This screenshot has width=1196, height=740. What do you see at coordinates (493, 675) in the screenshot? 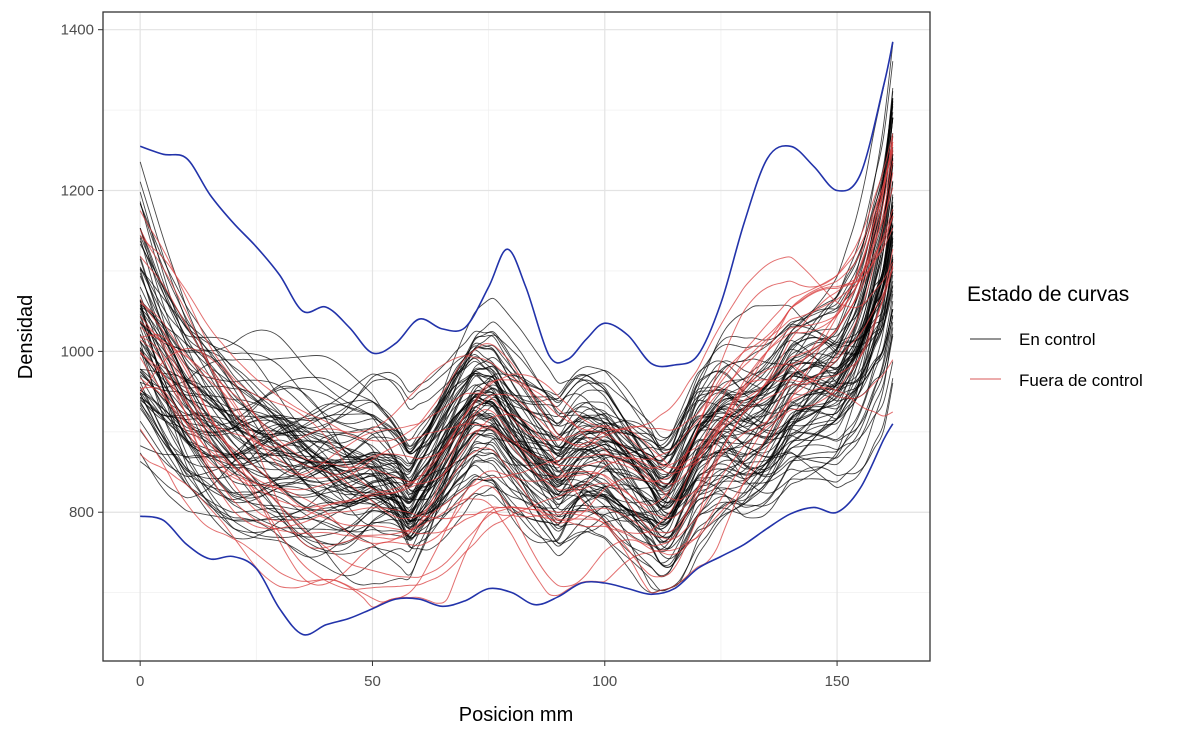
I see `x-axis: 0 50 100 150` at bounding box center [493, 675].